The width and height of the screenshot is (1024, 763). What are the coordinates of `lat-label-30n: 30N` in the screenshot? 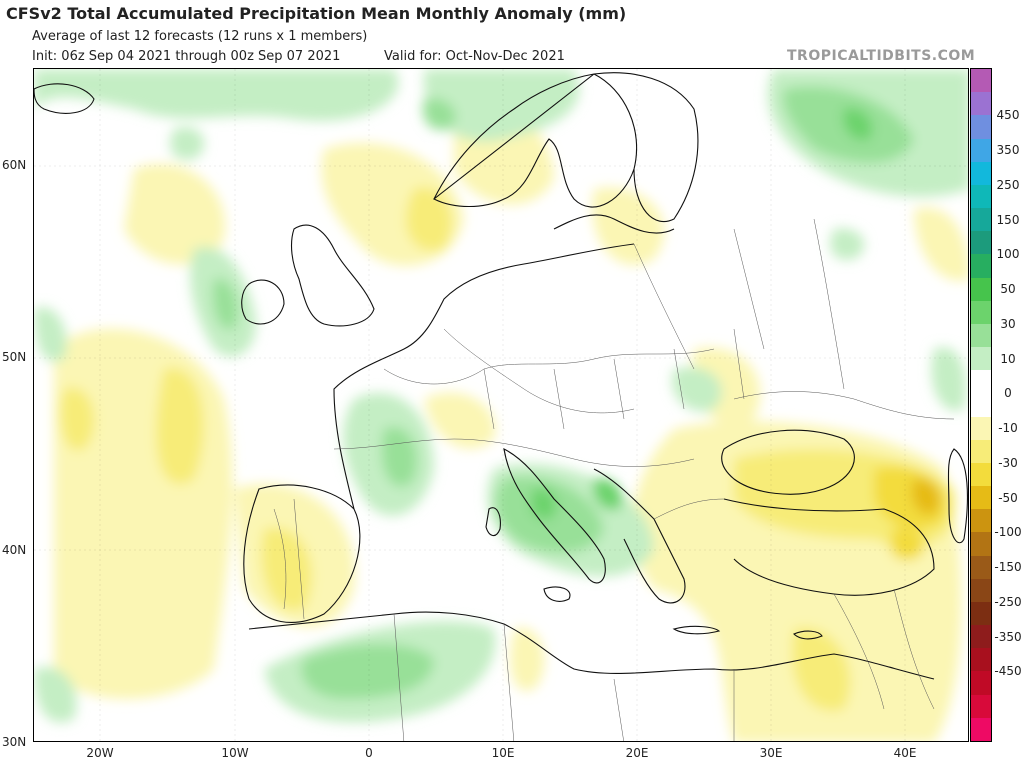 It's located at (14, 742).